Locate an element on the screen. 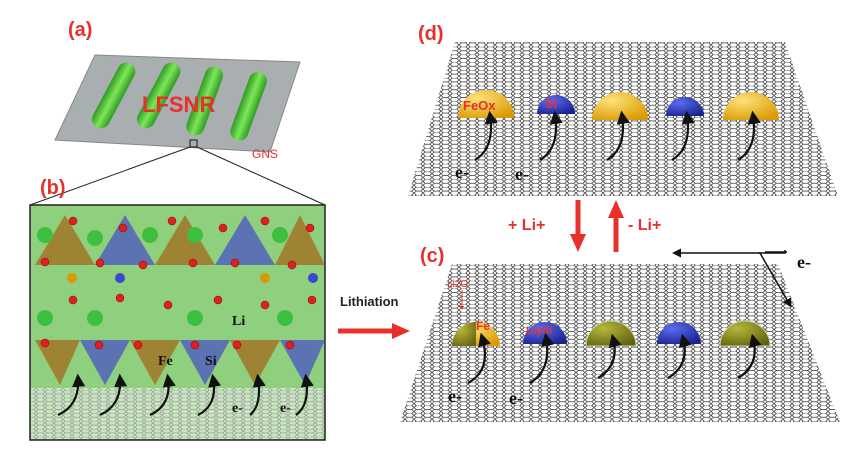 This screenshot has width=851, height=455. li2o-label: Li2O is located at coordinates (457, 284).